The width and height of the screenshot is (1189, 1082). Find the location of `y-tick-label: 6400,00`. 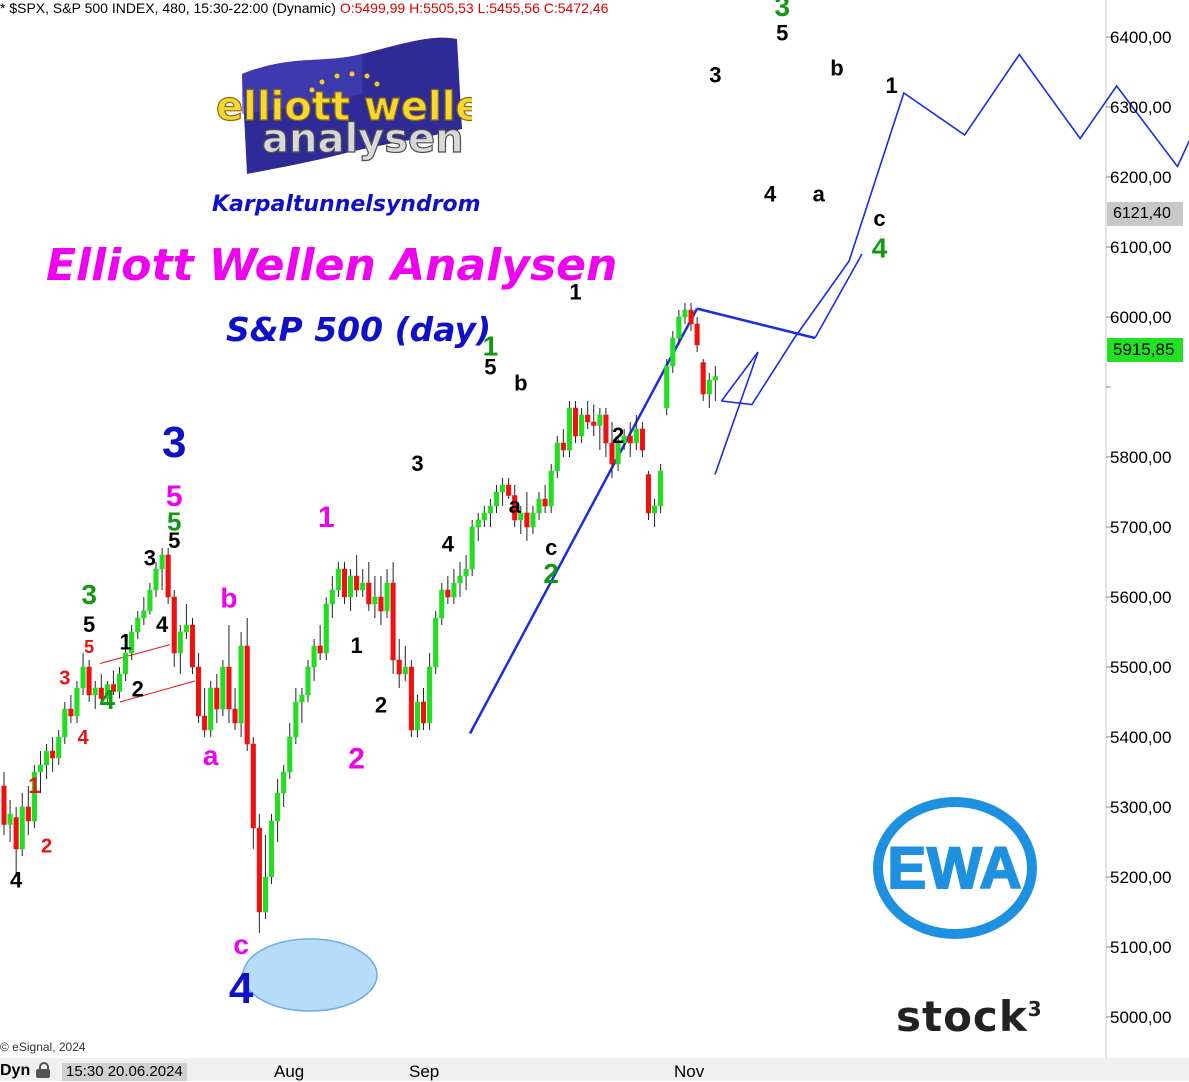

y-tick-label: 6400,00 is located at coordinates (1140, 37).